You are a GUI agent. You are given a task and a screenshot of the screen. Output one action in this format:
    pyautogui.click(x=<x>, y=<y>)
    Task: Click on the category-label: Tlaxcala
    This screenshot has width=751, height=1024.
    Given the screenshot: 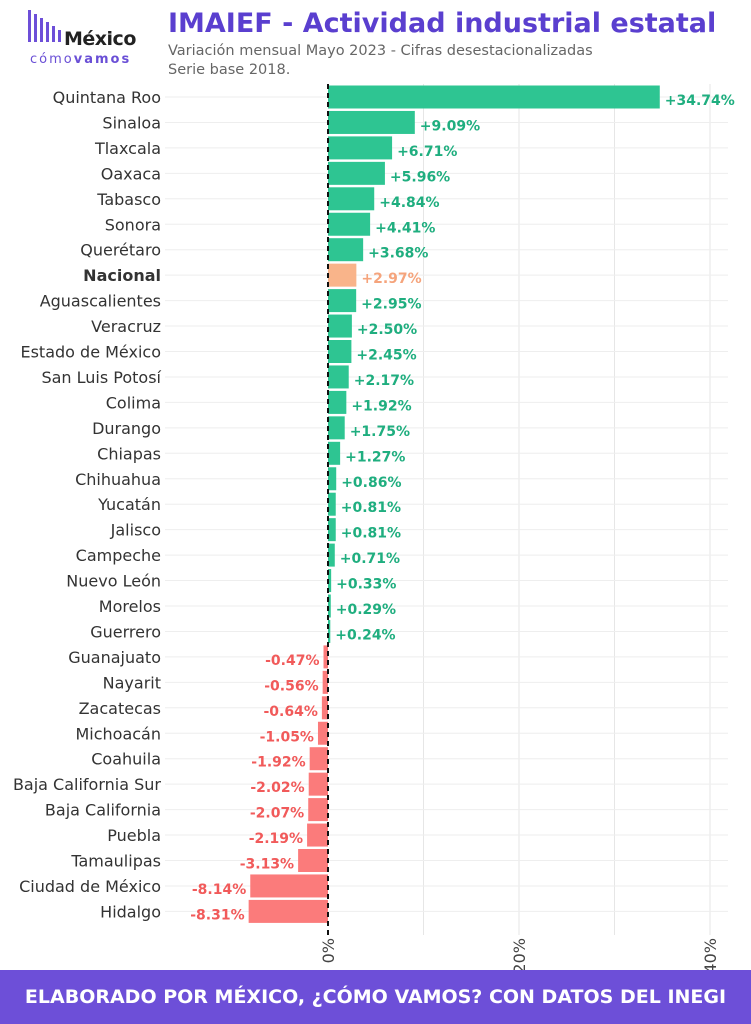 What is the action you would take?
    pyautogui.click(x=127, y=148)
    